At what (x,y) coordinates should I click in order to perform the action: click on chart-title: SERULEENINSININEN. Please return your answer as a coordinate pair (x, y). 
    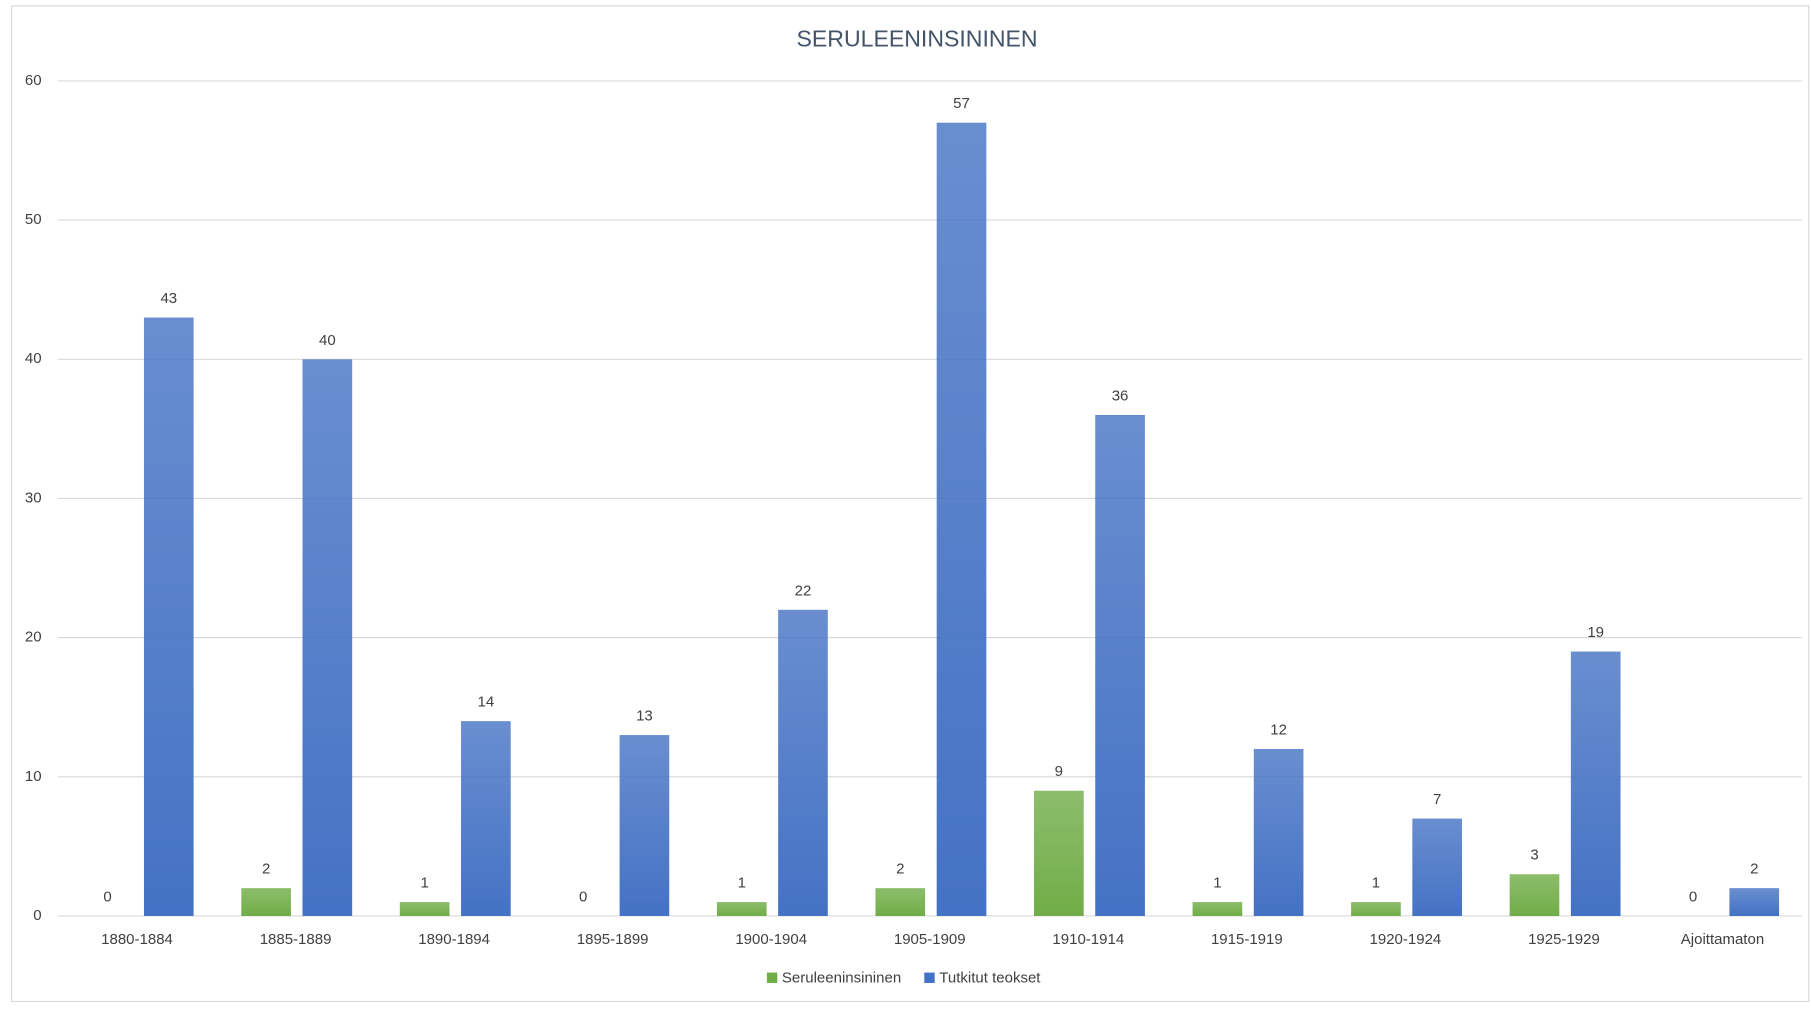
    Looking at the image, I should click on (917, 39).